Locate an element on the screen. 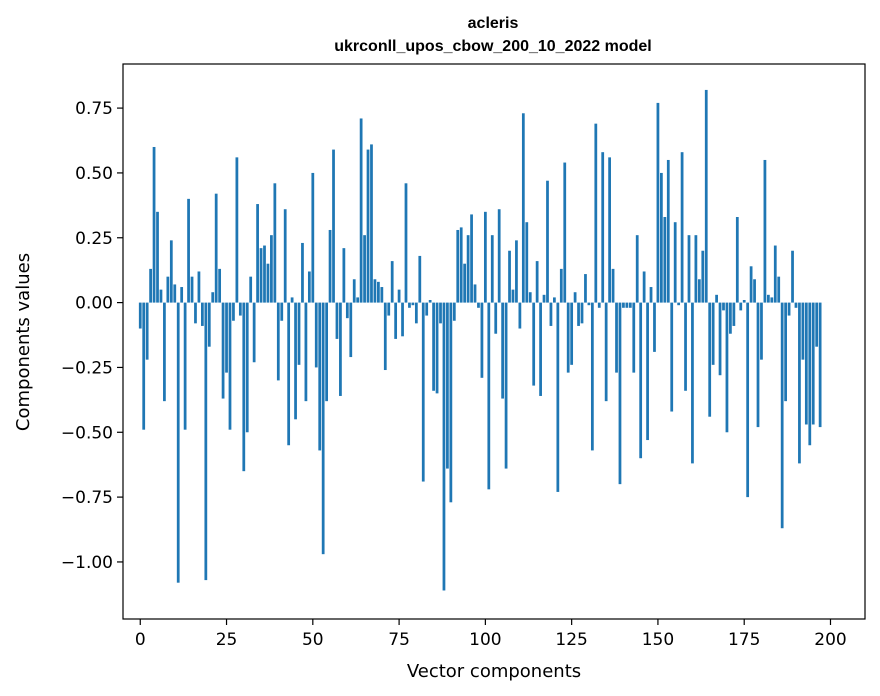 The image size is (880, 696). chart-subtitle: ukrconll_upos_cbow_200_10_2022 model is located at coordinates (492, 46).